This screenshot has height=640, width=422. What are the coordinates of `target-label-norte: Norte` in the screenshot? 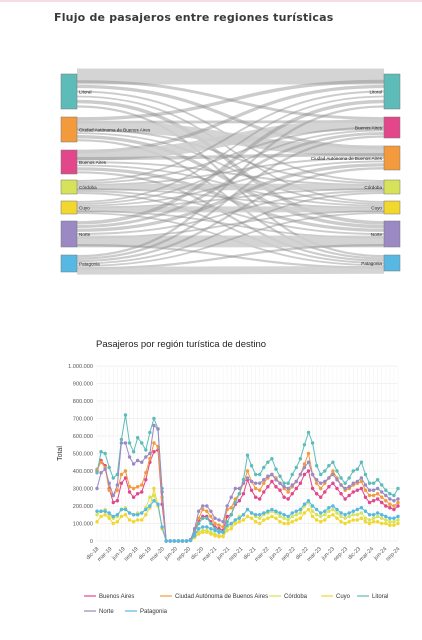 It's located at (377, 234).